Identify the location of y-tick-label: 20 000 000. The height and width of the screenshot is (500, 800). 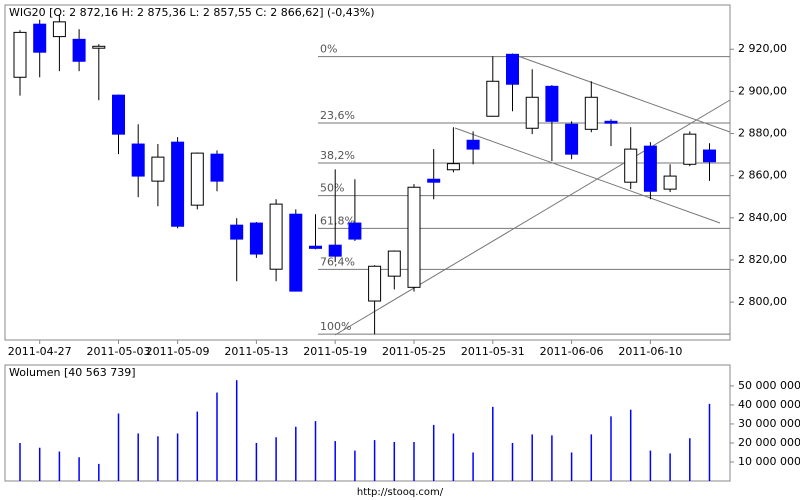
(769, 442).